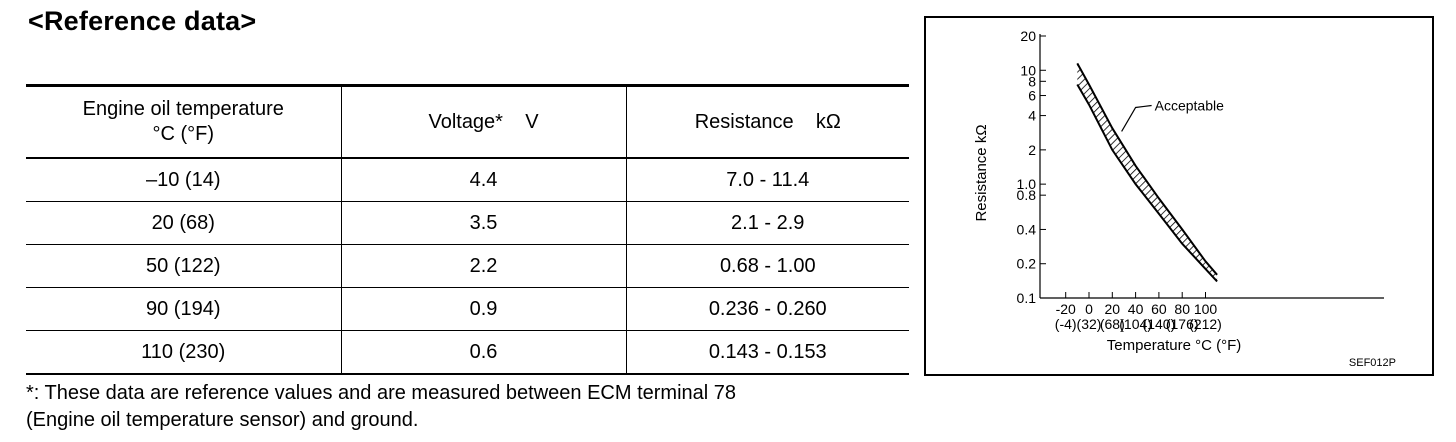 This screenshot has height=442, width=1456. I want to click on cell-resistance: 0.68 - 1.00, so click(767, 266).